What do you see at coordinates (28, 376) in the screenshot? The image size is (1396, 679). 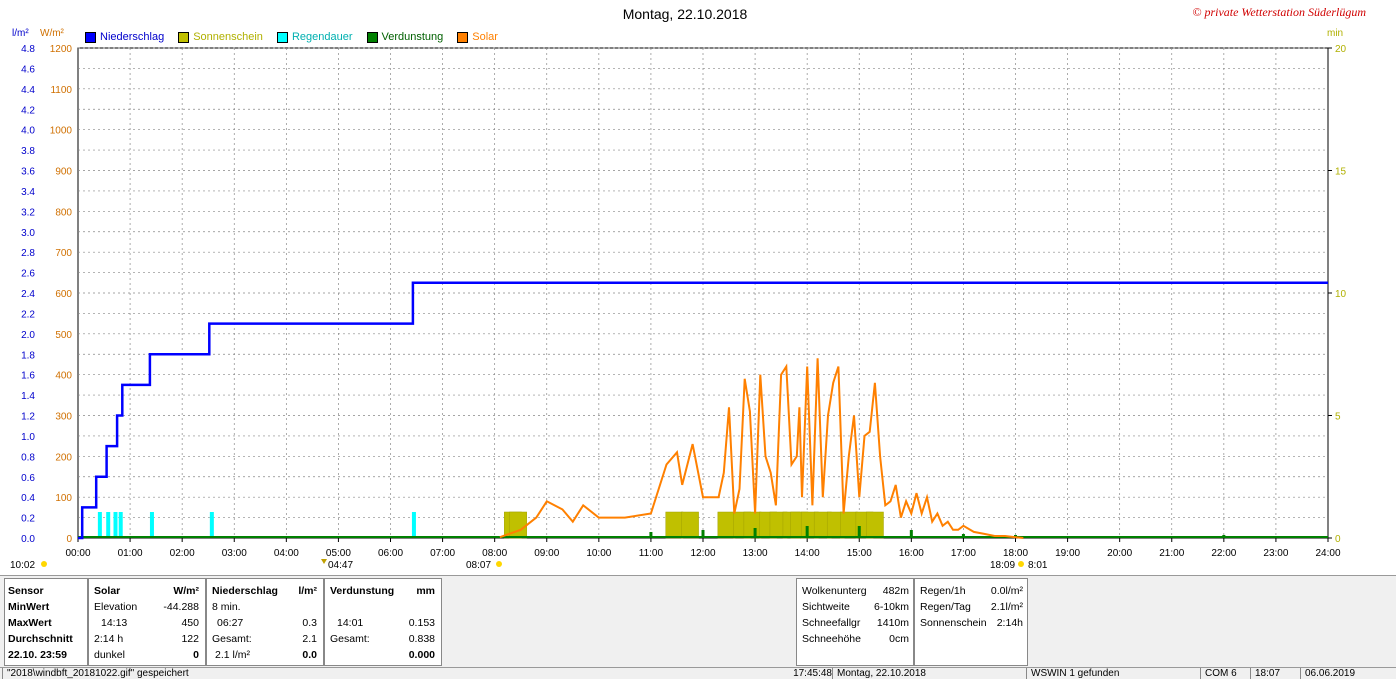 I see `y-rain-tick-label: 1.6` at bounding box center [28, 376].